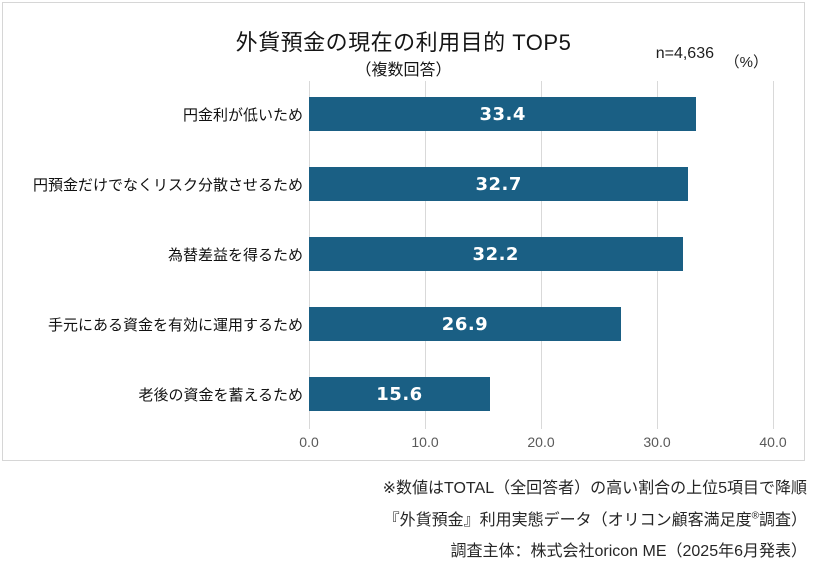 The width and height of the screenshot is (813, 562). I want to click on bar: 15.6, so click(399, 394).